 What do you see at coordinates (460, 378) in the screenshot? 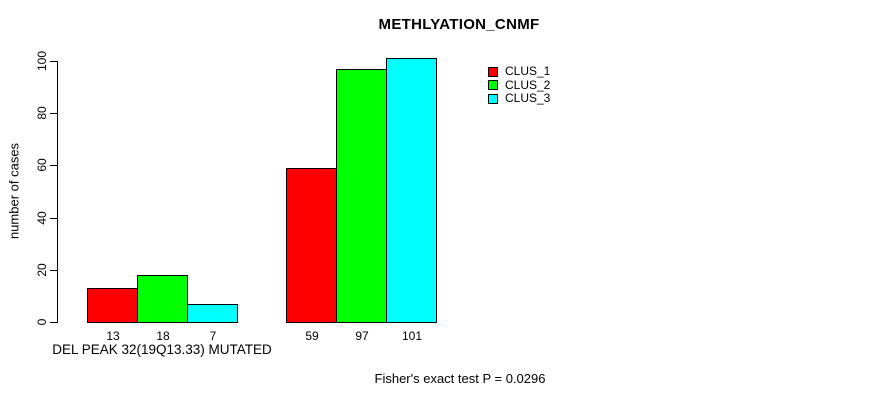
I see `fisher-test-annotation: Fisher's exact test P = 0.0296` at bounding box center [460, 378].